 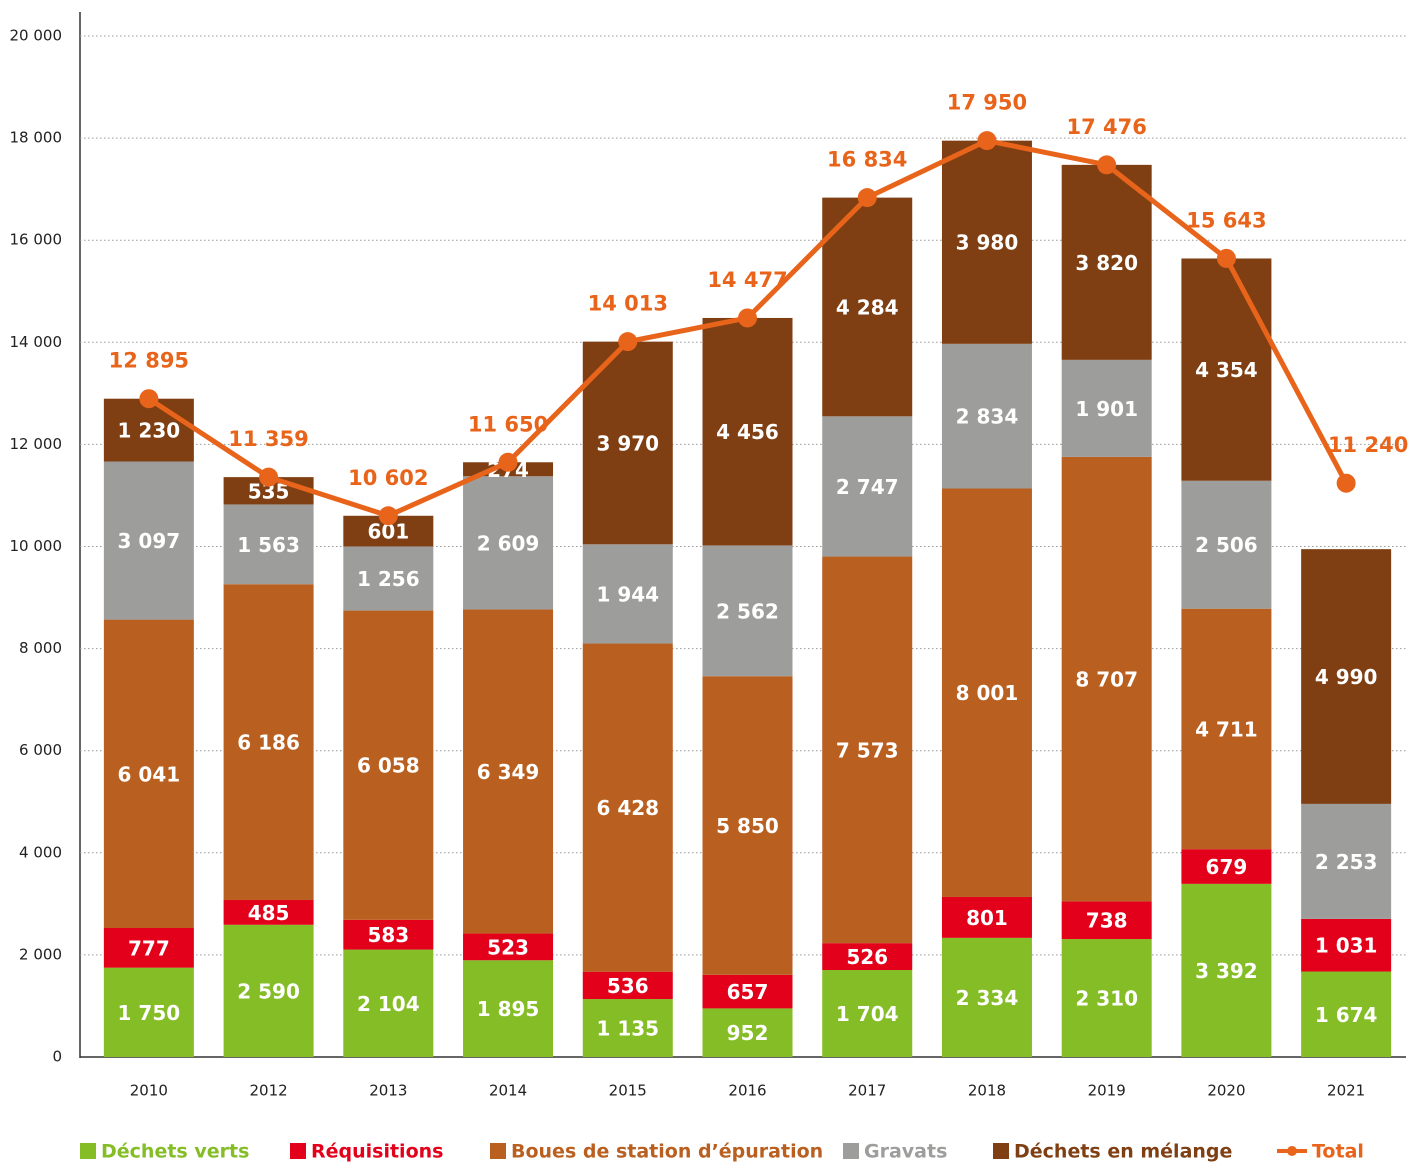 I want to click on data-label: 1 895, so click(x=508, y=1009).